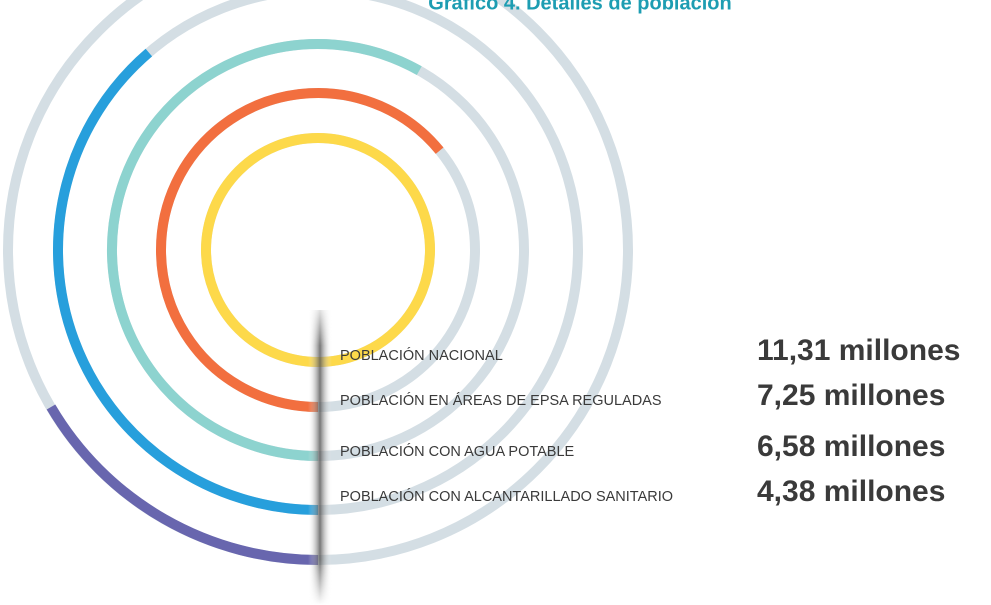 The height and width of the screenshot is (605, 991). What do you see at coordinates (851, 395) in the screenshot?
I see `value-label: 7,25 millones` at bounding box center [851, 395].